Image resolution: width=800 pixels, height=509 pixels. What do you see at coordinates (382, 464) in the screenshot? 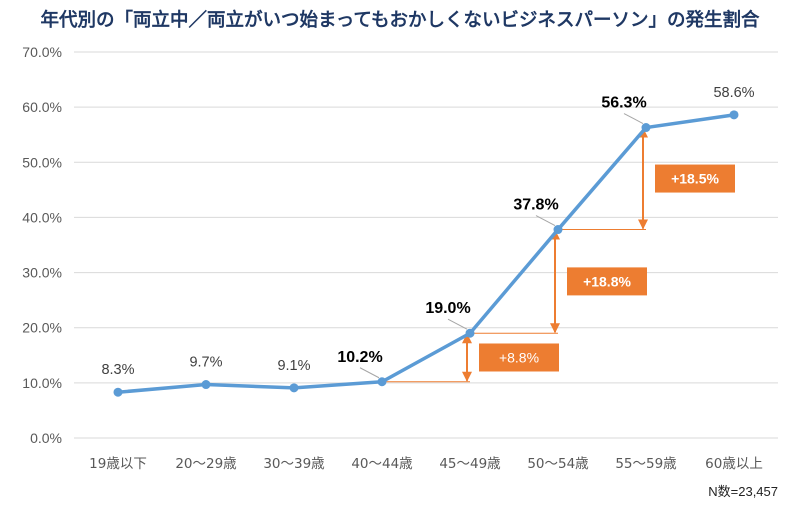
I see `x-tick-label: 40〜44歳` at bounding box center [382, 464].